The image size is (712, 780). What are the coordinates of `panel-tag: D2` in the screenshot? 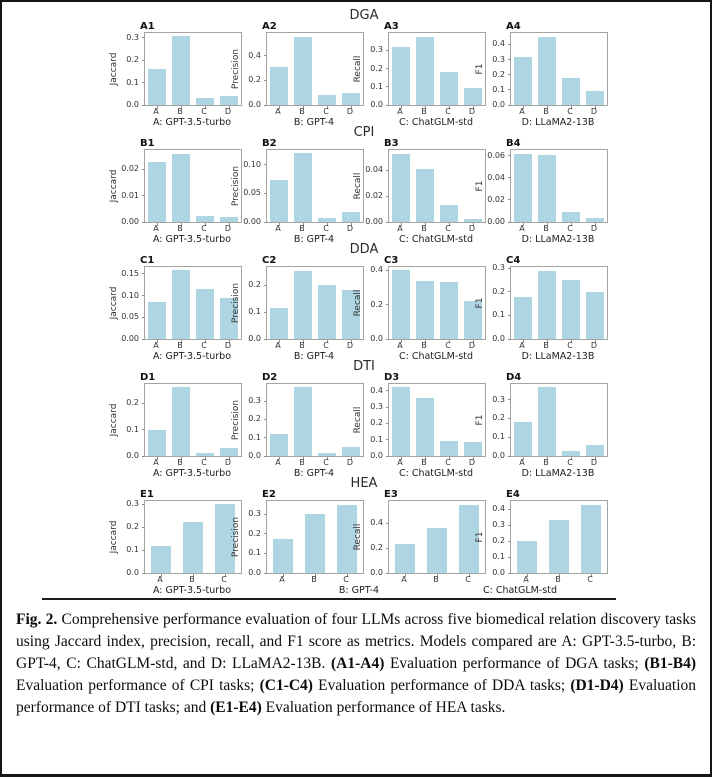 It's located at (270, 377).